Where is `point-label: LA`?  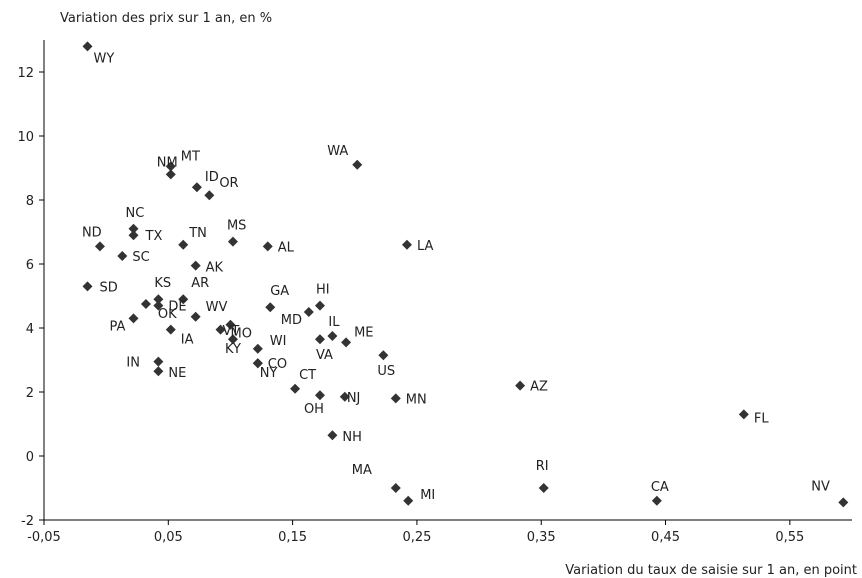
point-label: LA is located at coordinates (425, 246).